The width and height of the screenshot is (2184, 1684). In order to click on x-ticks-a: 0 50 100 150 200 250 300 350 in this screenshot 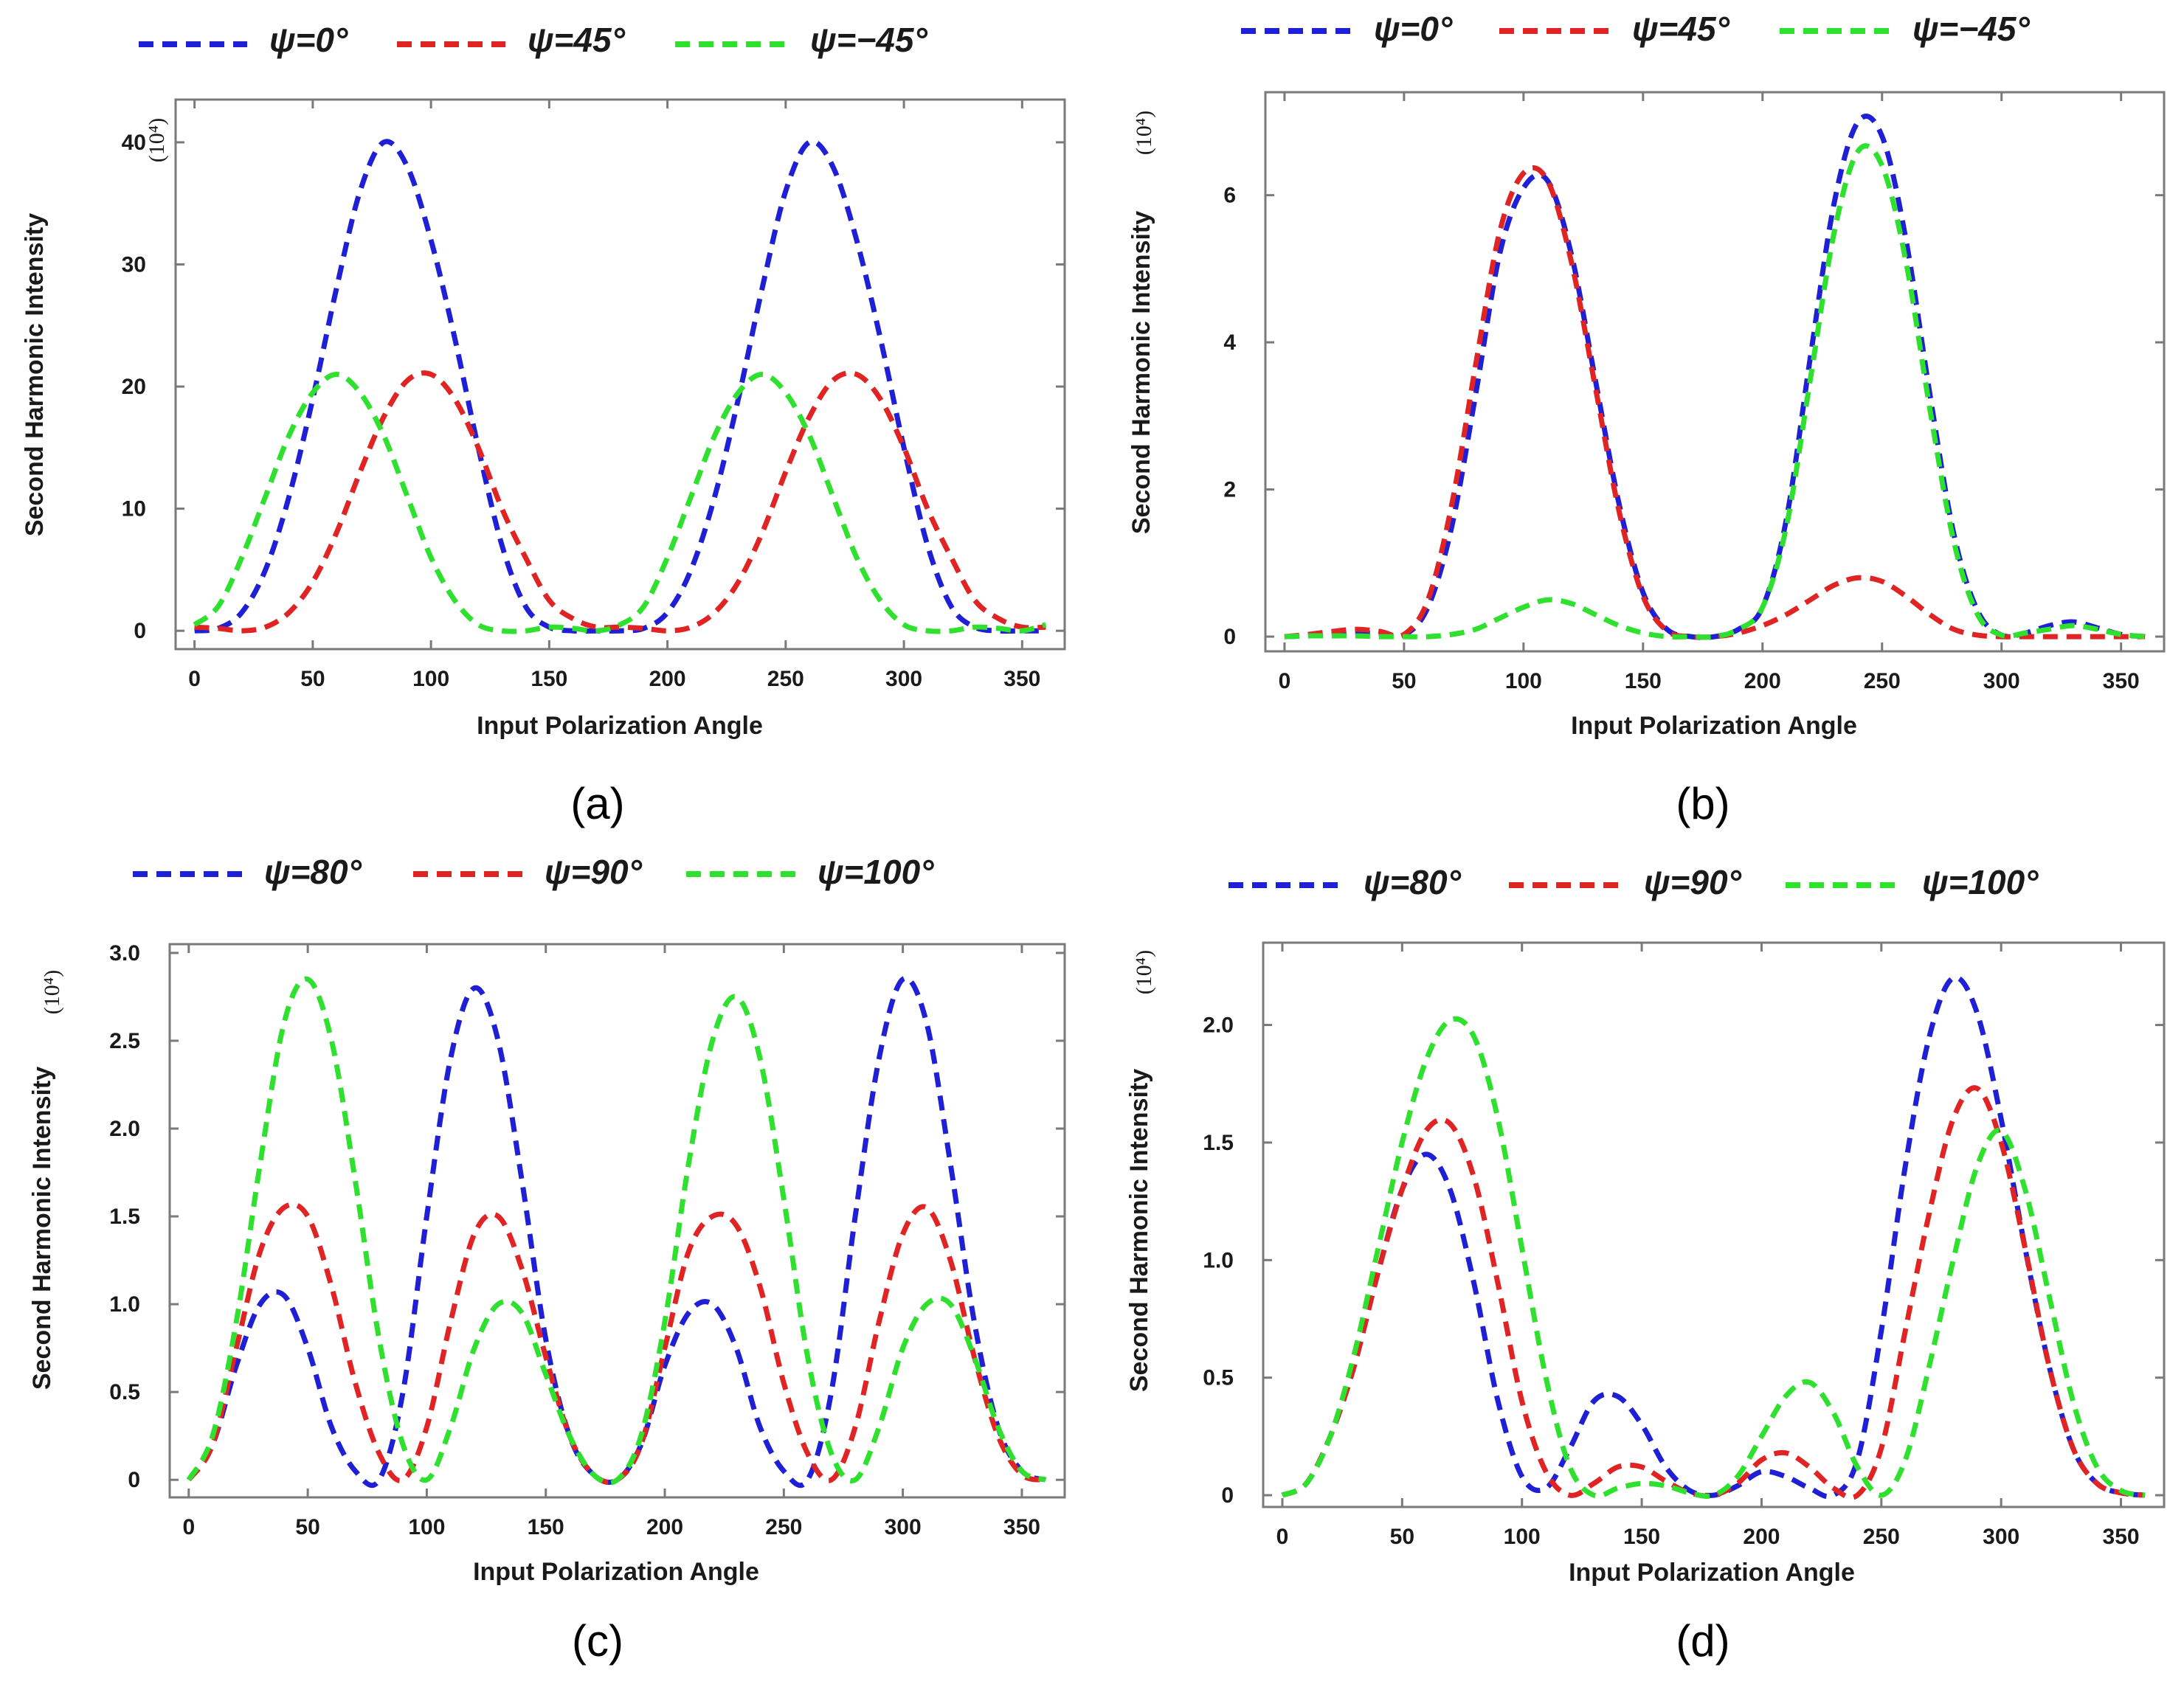, I will do `click(614, 395)`.